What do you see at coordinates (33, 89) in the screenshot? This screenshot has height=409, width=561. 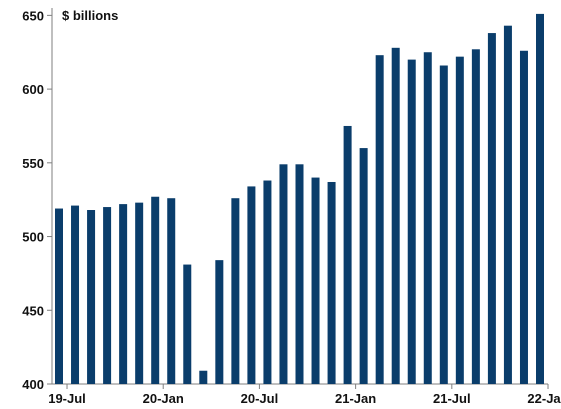 I see `y-tick-label: 600` at bounding box center [33, 89].